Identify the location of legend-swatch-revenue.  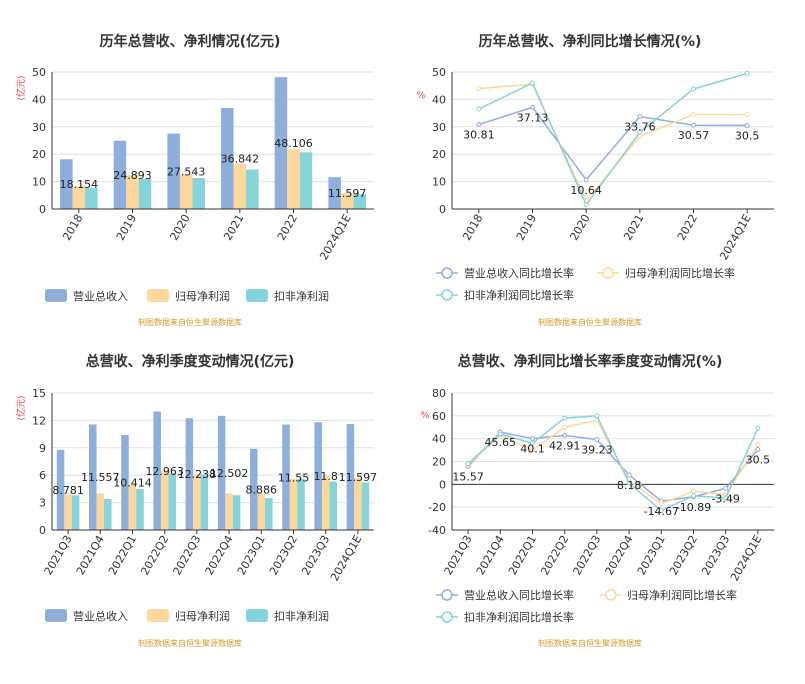
(56, 295).